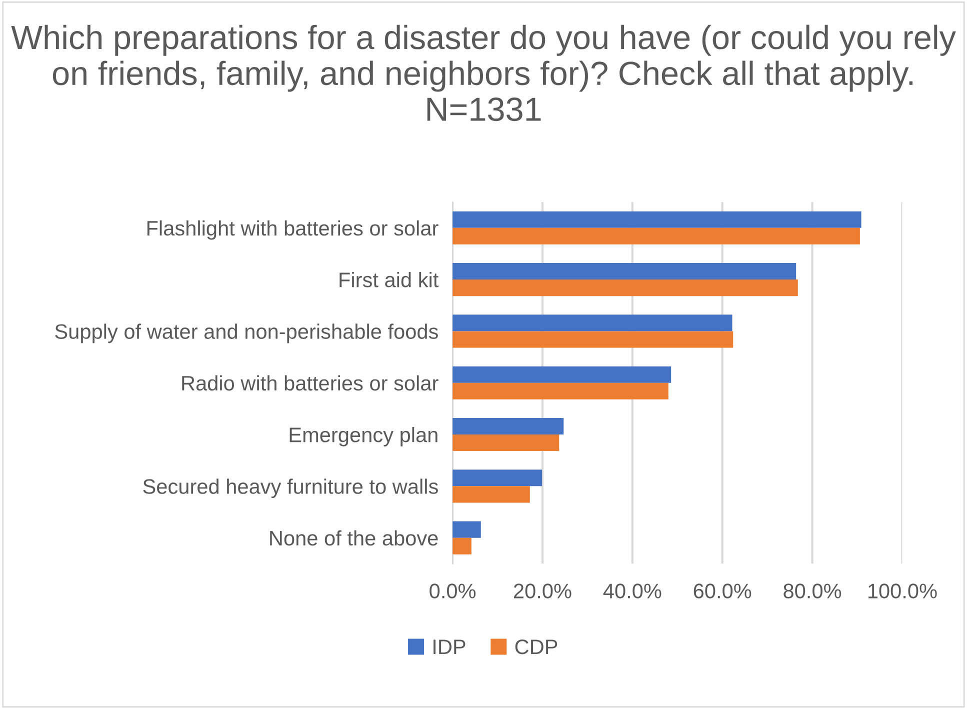  Describe the element at coordinates (723, 591) in the screenshot. I see `x-tick-label: 60.0%` at that location.